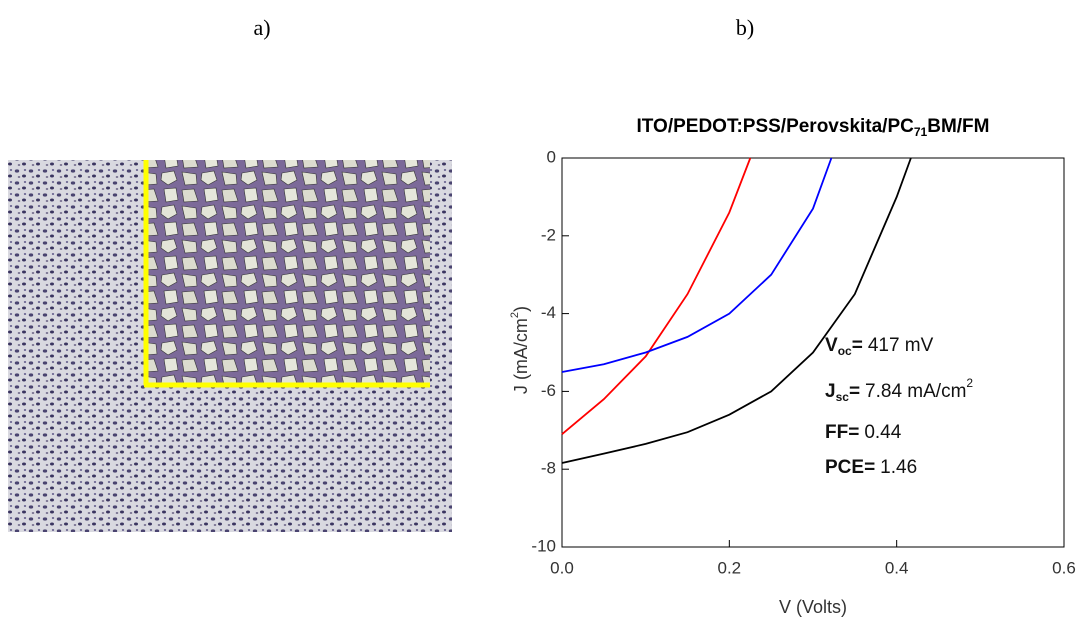 The image size is (1081, 635). What do you see at coordinates (548, 312) in the screenshot?
I see `y-tick-label: -4` at bounding box center [548, 312].